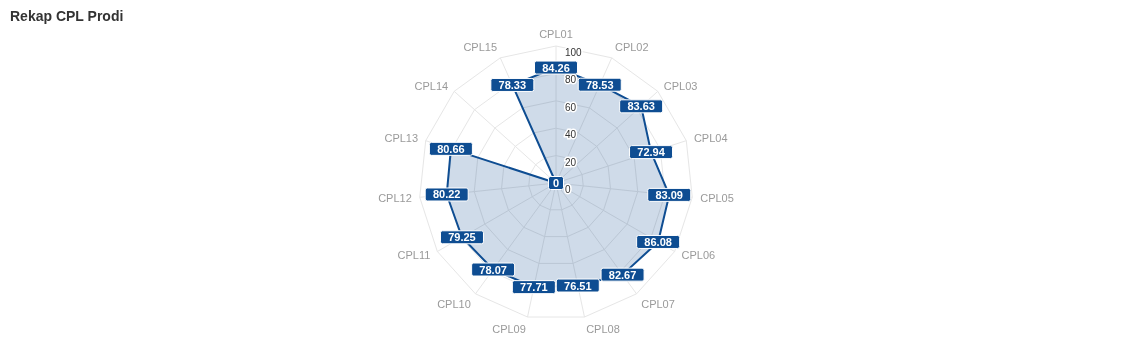 Image resolution: width=1124 pixels, height=350 pixels. What do you see at coordinates (603, 328) in the screenshot?
I see `spoke-label: CPL08` at bounding box center [603, 328].